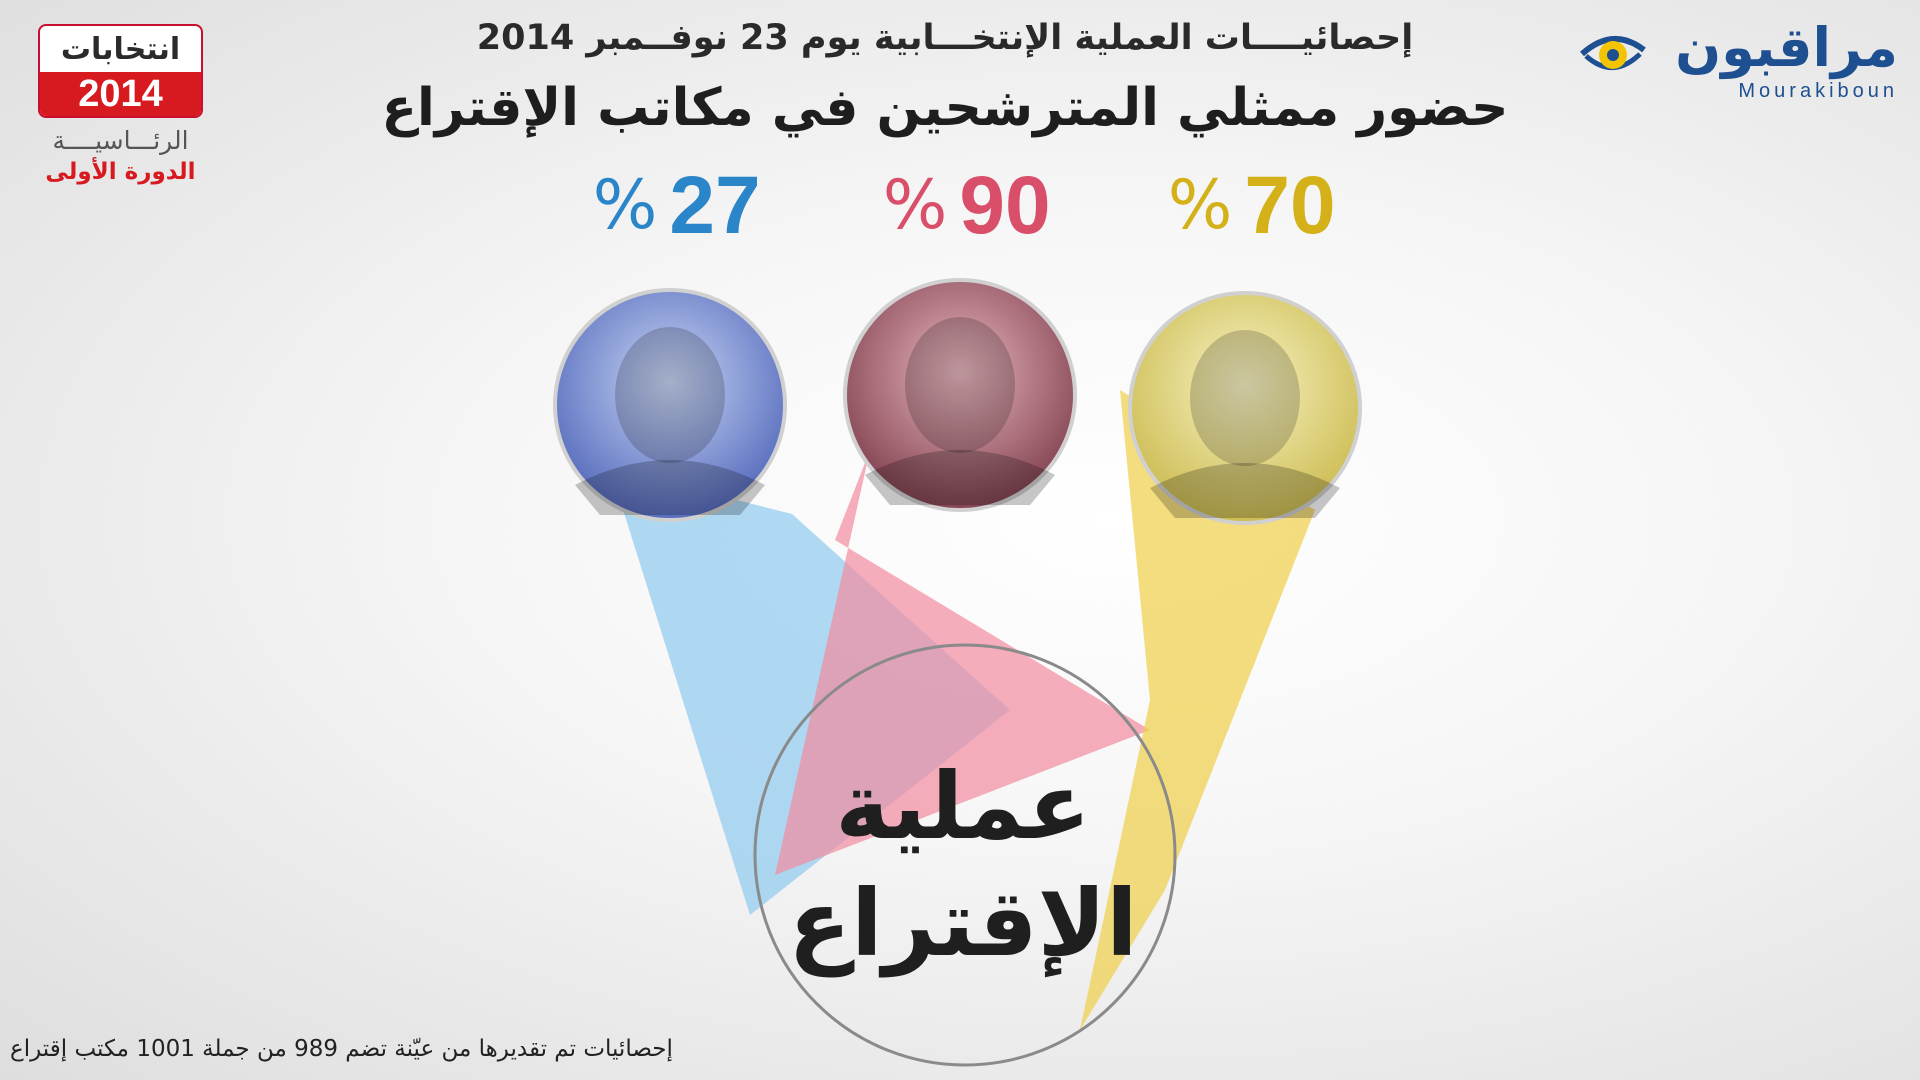  What do you see at coordinates (120, 172) in the screenshot?
I see `election-round-label: الدورة الأولى` at bounding box center [120, 172].